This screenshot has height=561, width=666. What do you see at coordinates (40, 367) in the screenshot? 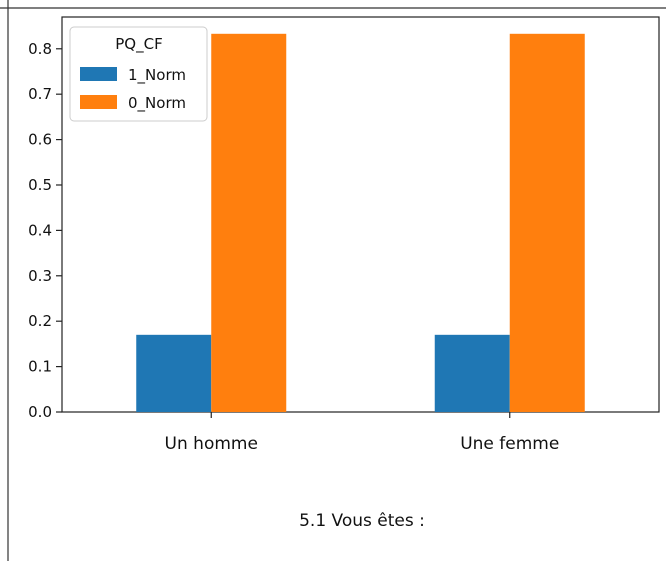
I see `y-tick-label: 0.1` at bounding box center [40, 367].